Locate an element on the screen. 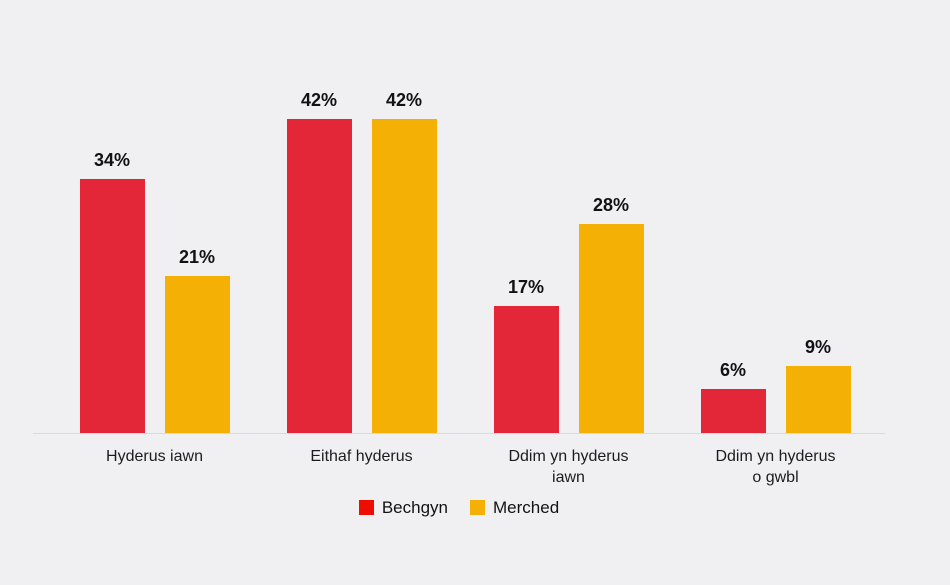  value-label: 34% is located at coordinates (112, 160).